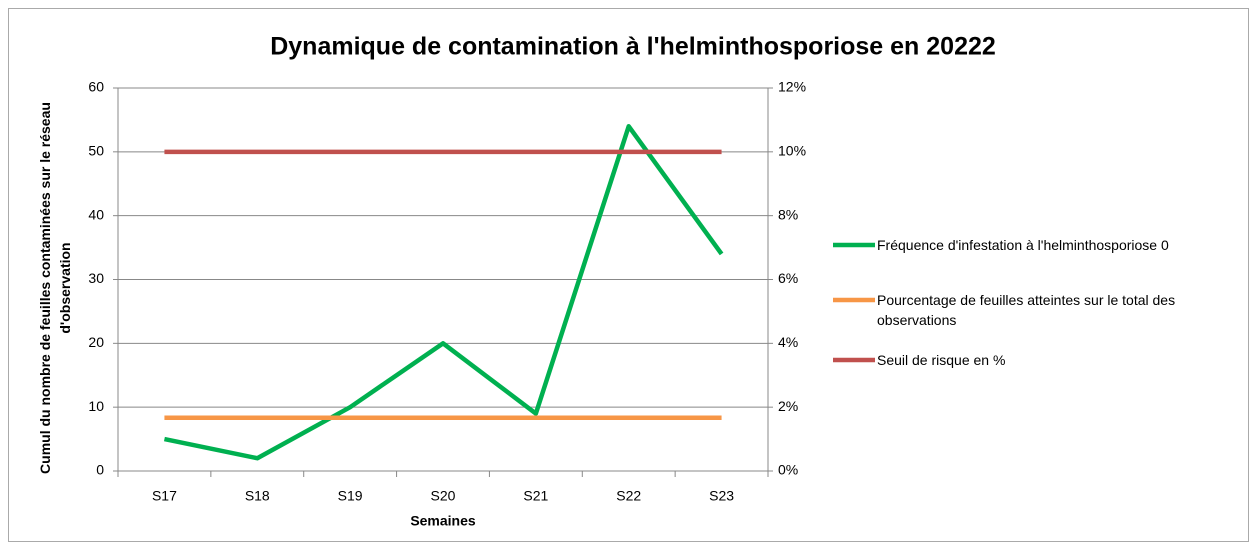  I want to click on legend-label: Seuil de risque en %, so click(941, 360).